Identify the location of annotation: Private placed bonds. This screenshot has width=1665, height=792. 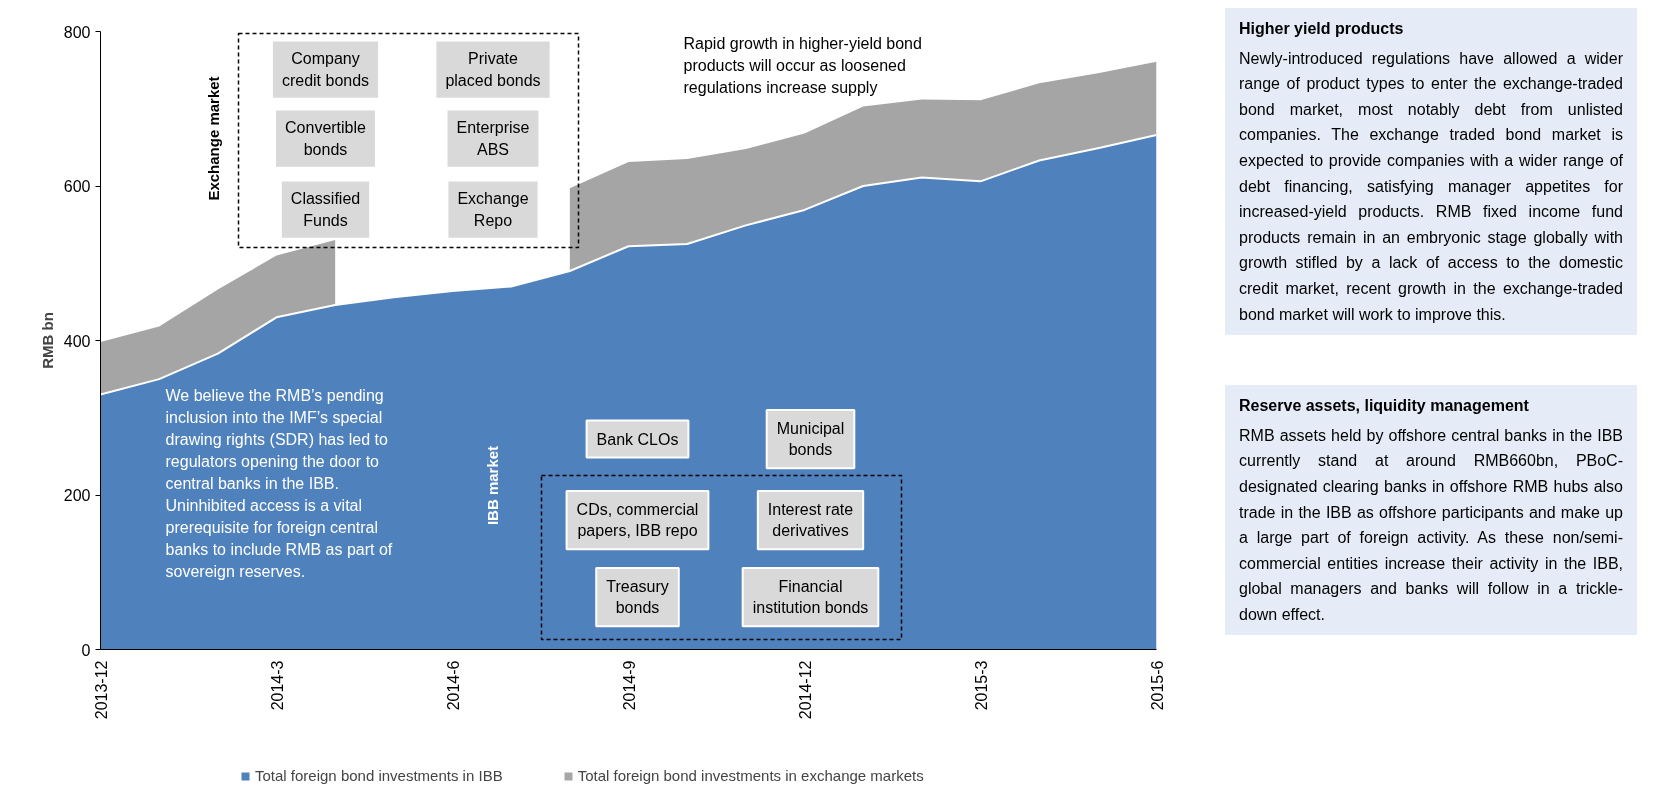
(493, 69).